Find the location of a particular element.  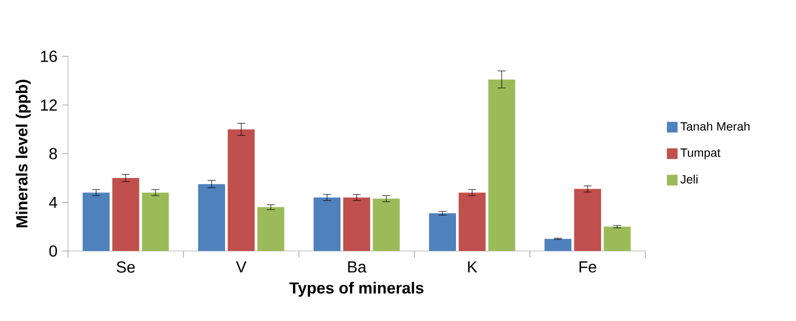

y-axis-title: Minerals level (ppb) is located at coordinates (23, 154).